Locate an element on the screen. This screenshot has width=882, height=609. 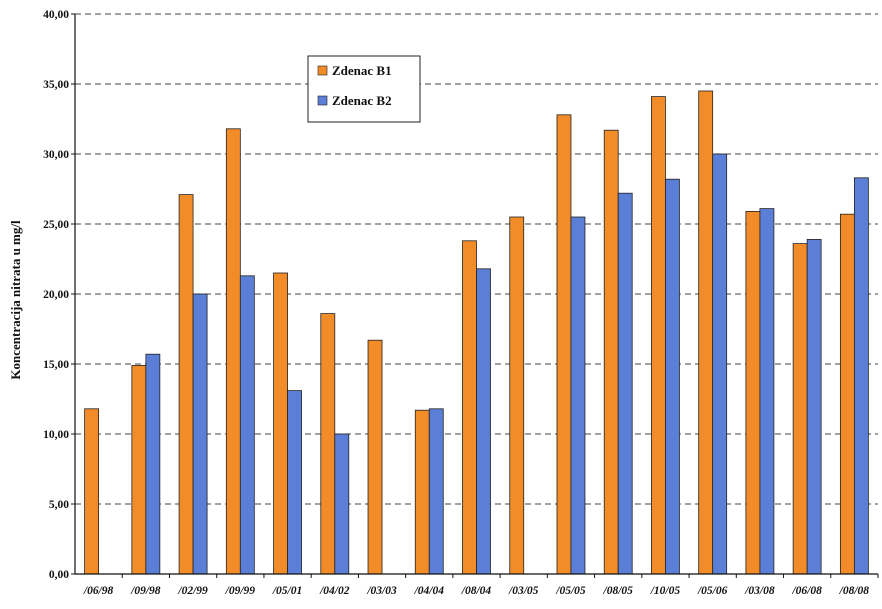
x-category-label: /03/03 is located at coordinates (381, 591).